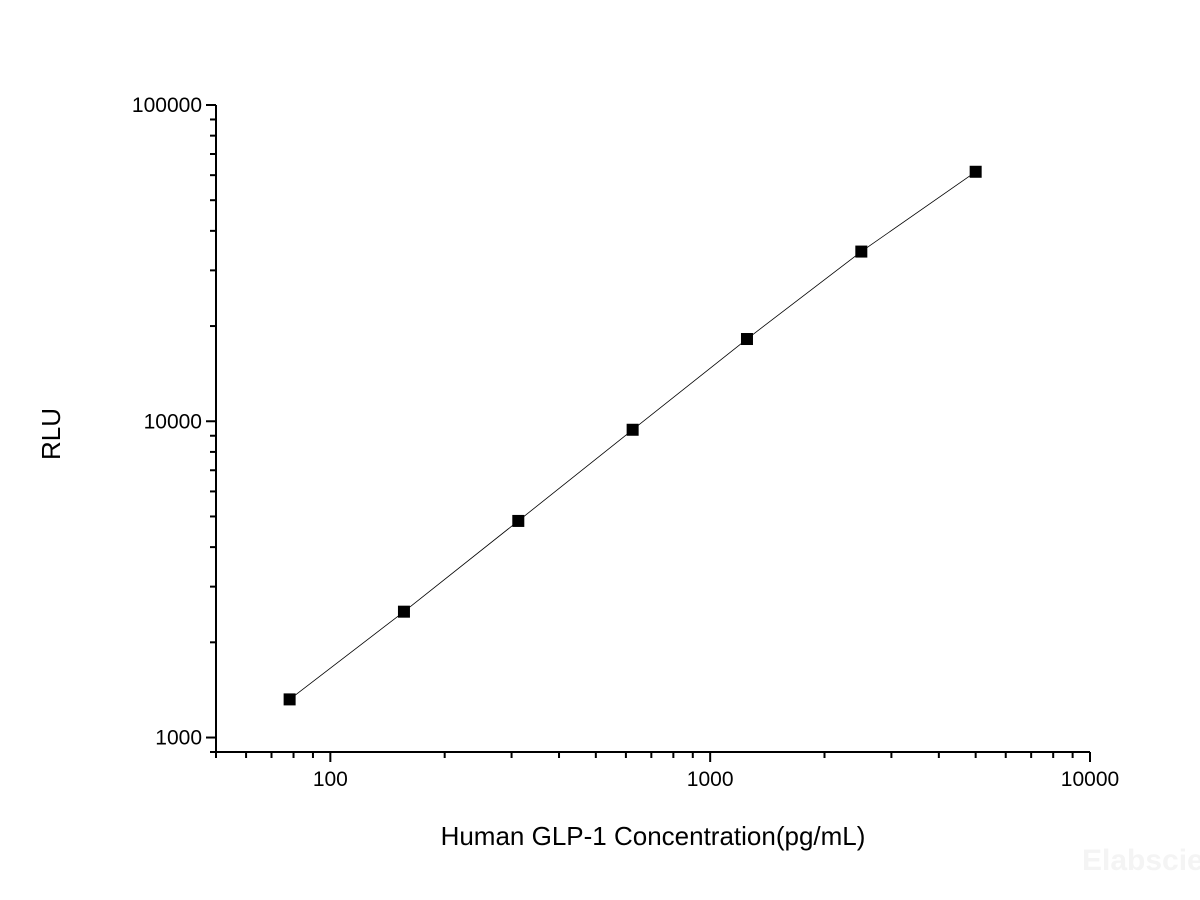  I want to click on watermark-logo: Elabscien, so click(1141, 860).